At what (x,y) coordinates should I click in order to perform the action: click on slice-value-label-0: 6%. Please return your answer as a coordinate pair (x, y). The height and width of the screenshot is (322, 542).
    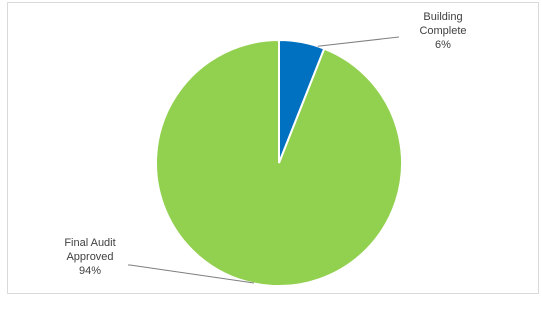
    Looking at the image, I should click on (443, 45).